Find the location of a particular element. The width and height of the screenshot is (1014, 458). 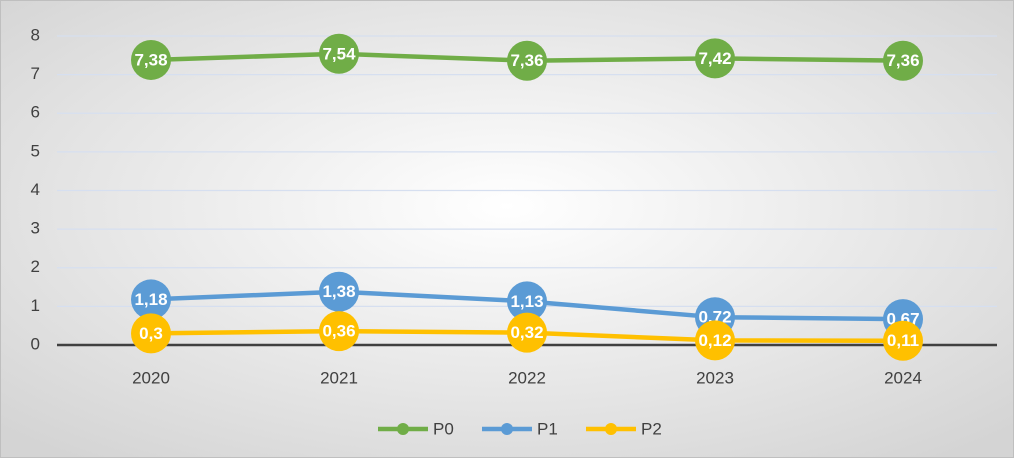

data-label: 0,72 is located at coordinates (714, 317).